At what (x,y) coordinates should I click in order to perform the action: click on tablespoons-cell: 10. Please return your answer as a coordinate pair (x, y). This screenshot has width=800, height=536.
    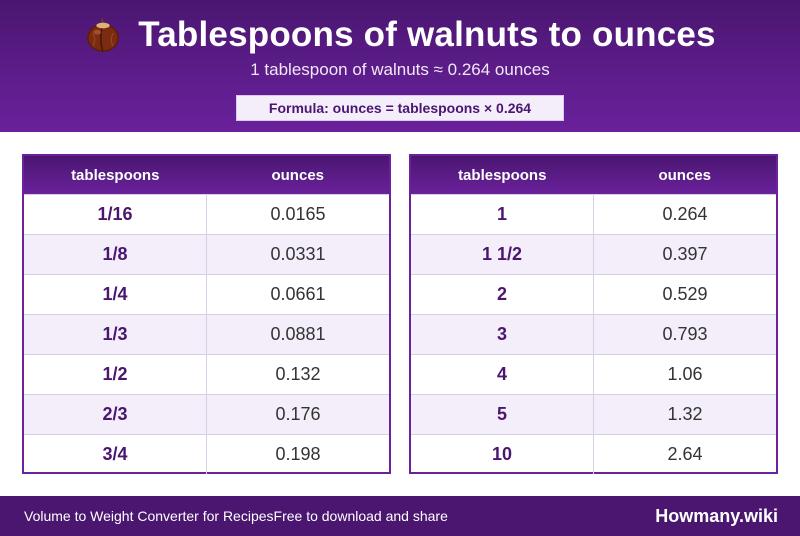
    Looking at the image, I should click on (502, 454).